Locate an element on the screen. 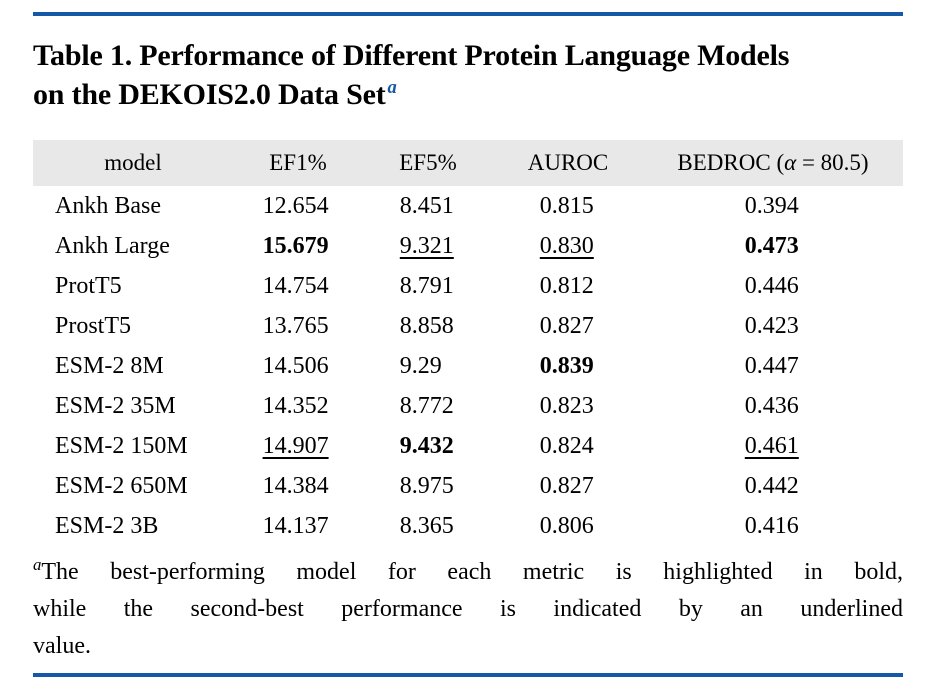  bedroc-cell: 0.473 is located at coordinates (773, 246).